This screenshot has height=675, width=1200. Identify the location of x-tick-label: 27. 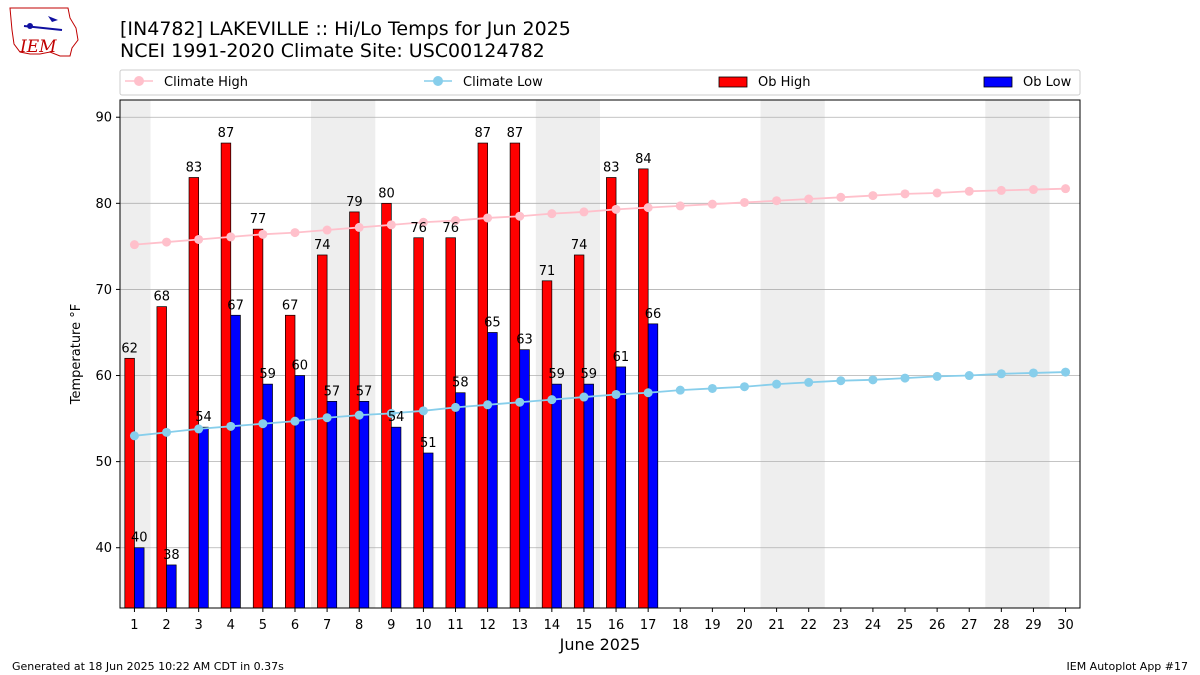
(969, 625).